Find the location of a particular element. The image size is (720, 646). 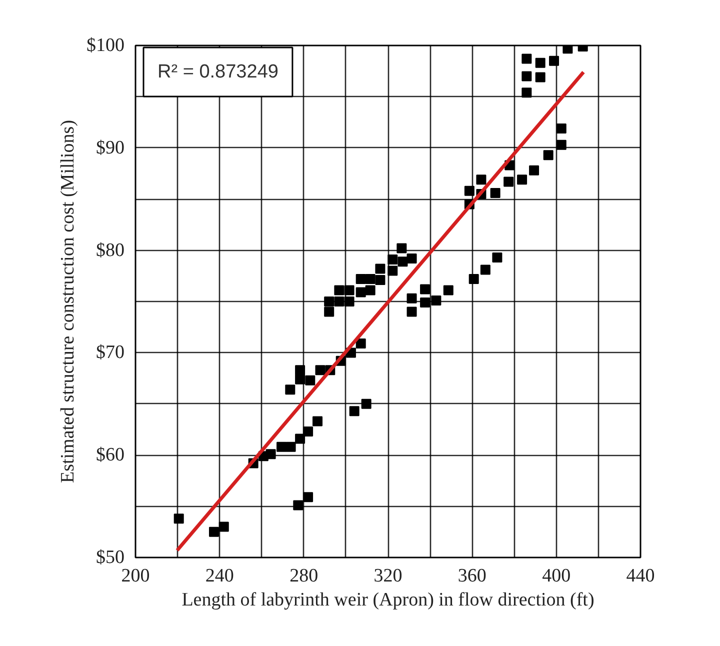

x-tick-label: 280 is located at coordinates (304, 576).